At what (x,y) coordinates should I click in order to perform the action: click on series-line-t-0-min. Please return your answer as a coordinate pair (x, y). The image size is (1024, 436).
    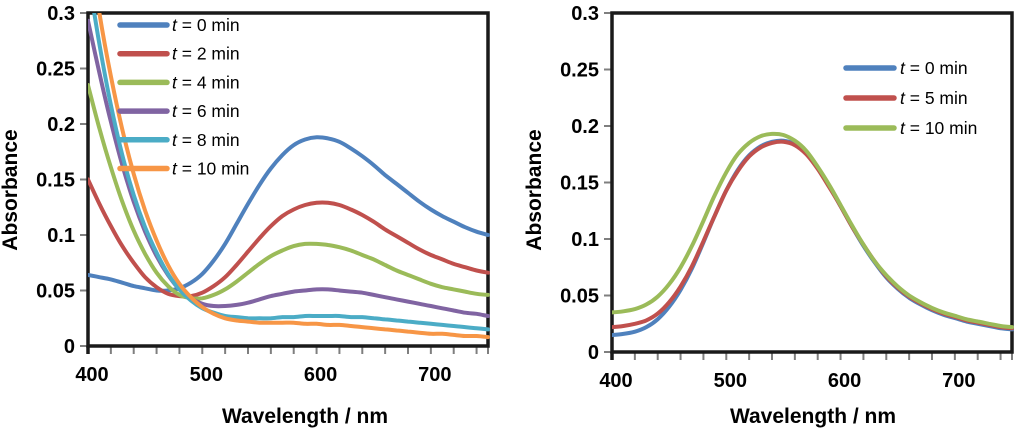
    Looking at the image, I should click on (289, 214).